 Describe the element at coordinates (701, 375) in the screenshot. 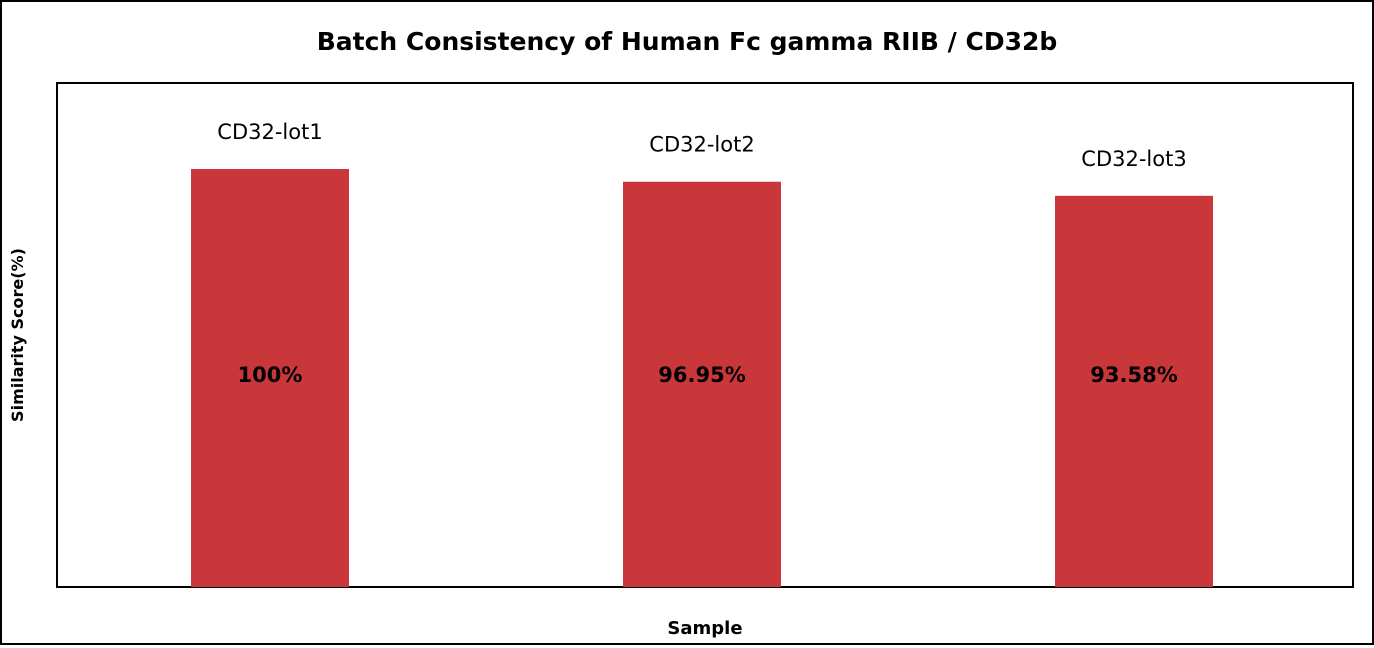

I see `data-label: 96.95%` at that location.